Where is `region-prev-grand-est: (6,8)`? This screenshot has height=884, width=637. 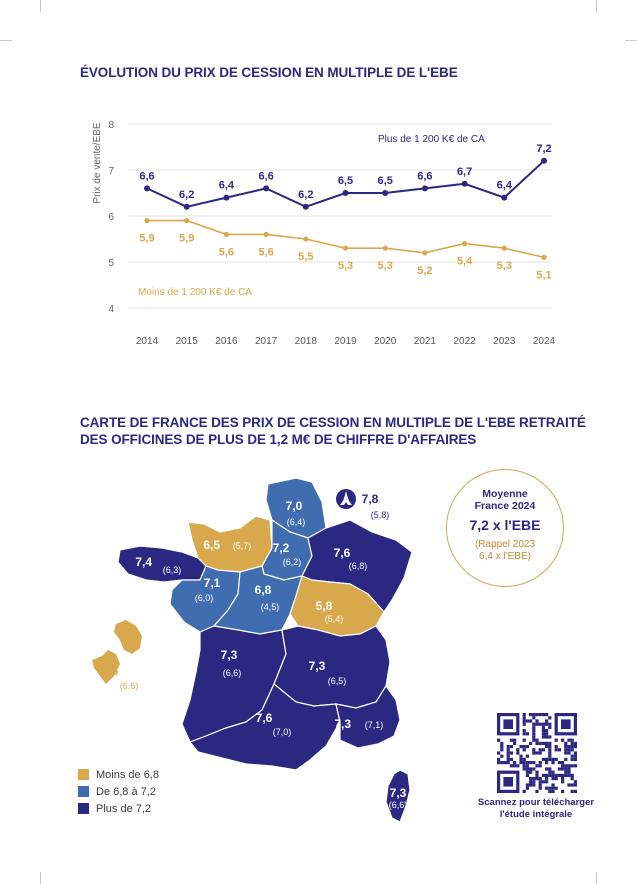
region-prev-grand-est: (6,8) is located at coordinates (358, 566).